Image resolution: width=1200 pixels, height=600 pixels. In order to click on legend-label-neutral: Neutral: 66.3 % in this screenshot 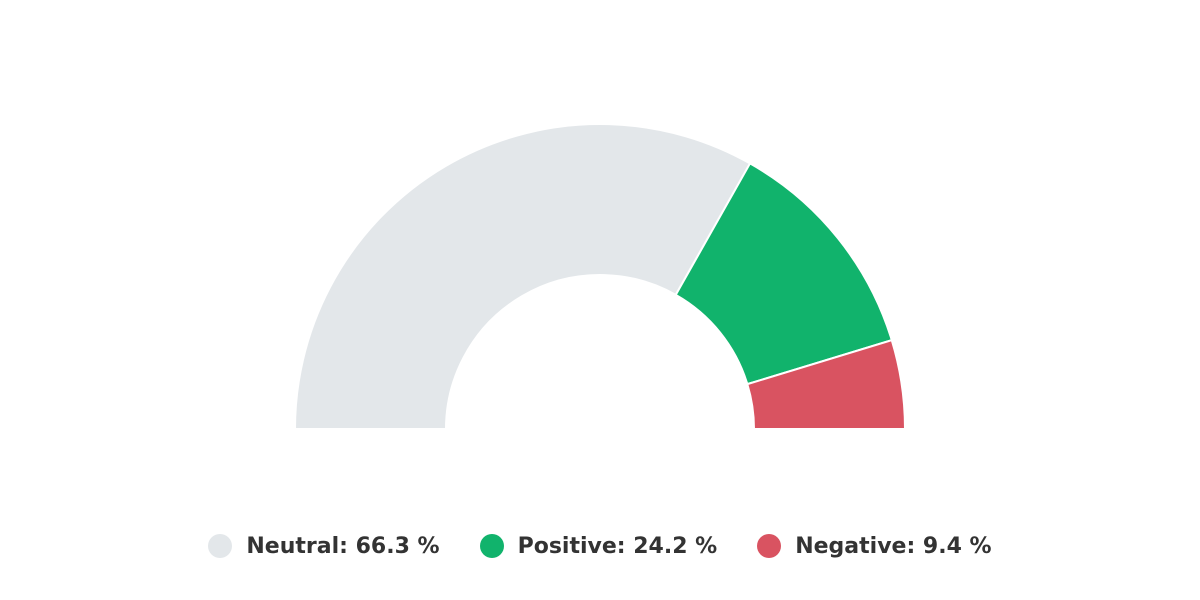, I will do `click(343, 546)`.